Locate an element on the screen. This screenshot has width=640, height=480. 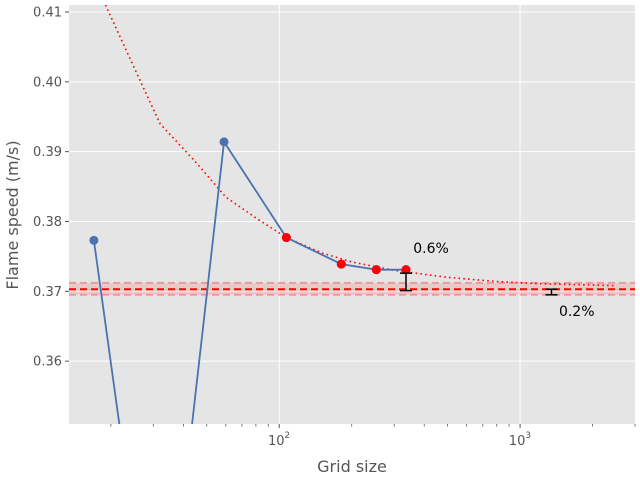
x-tick-exponent: 3 is located at coordinates (528, 436).